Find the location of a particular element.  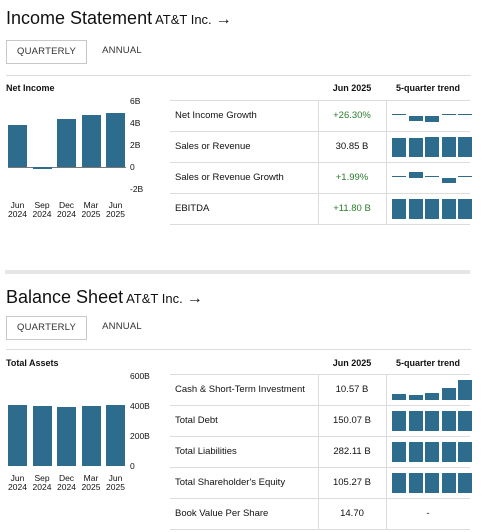

row-label: EBITDA is located at coordinates (192, 208).